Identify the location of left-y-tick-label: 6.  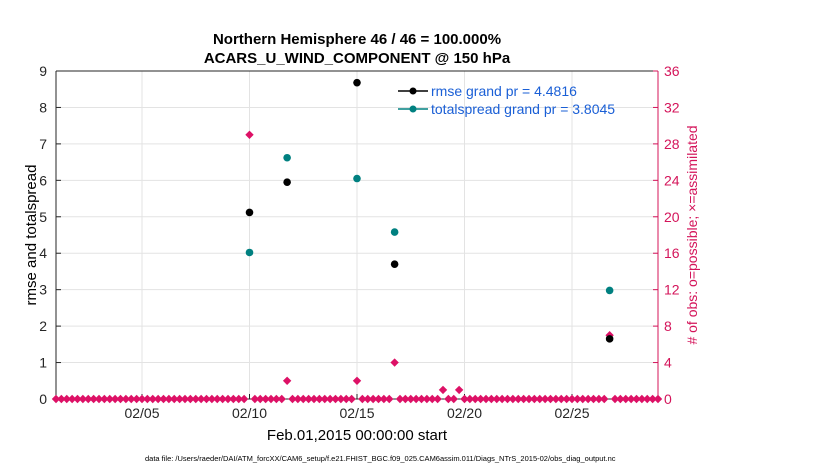
(43, 180).